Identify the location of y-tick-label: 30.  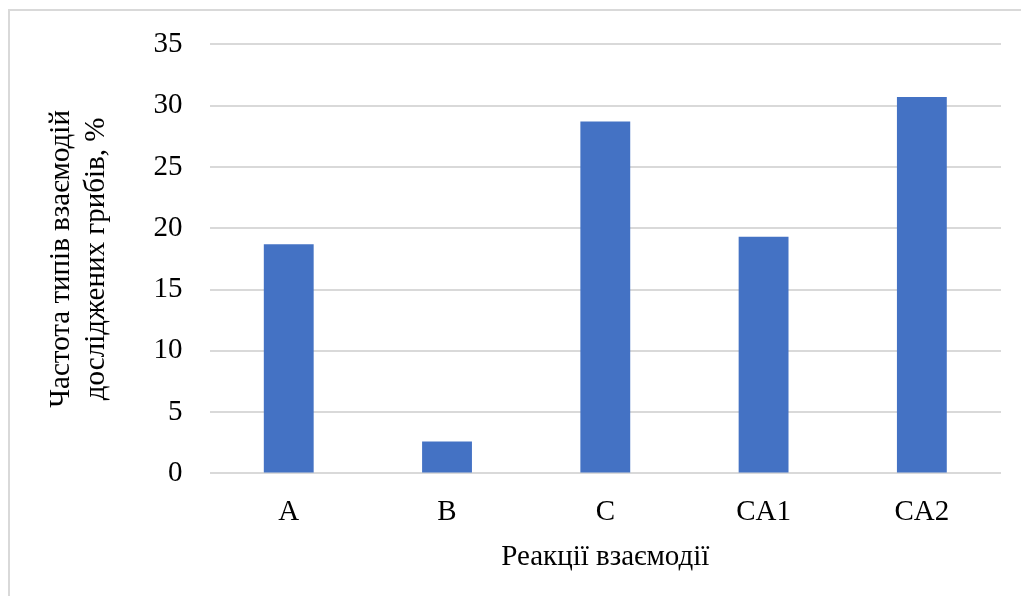
(168, 103).